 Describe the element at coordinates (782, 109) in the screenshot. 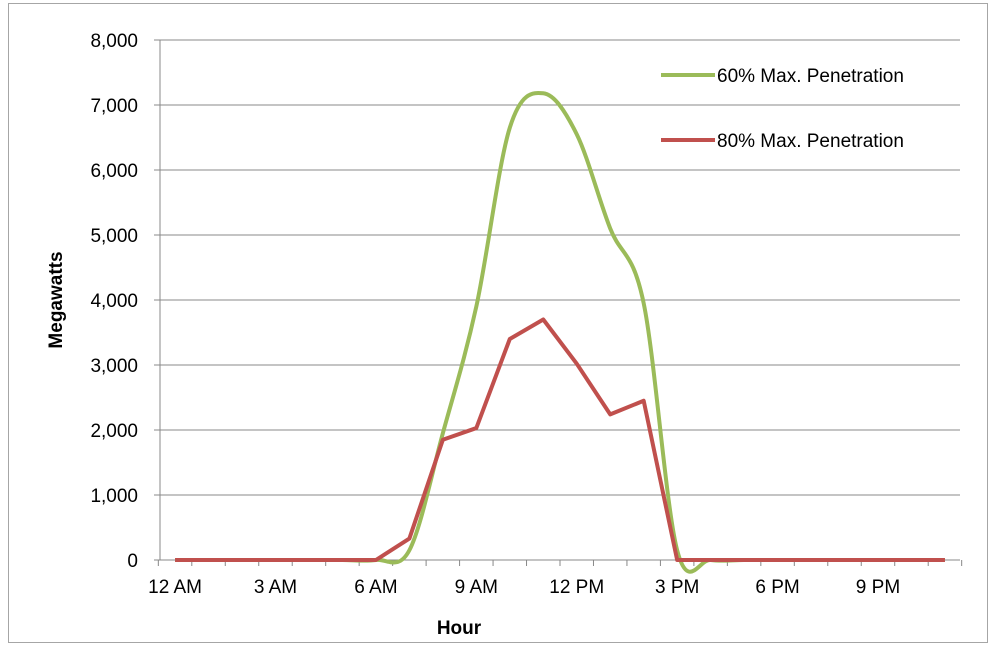

I see `legend: 60% Max. Penetration 80% Max. Penetration` at that location.